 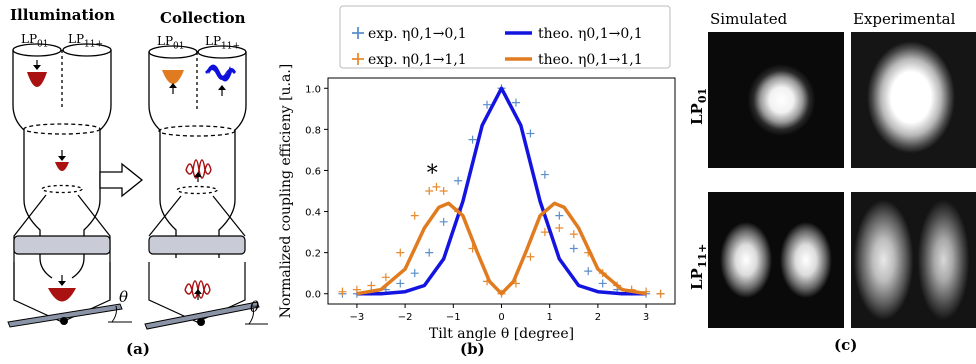 I want to click on collection-tilted-sample, so click(x=202, y=315).